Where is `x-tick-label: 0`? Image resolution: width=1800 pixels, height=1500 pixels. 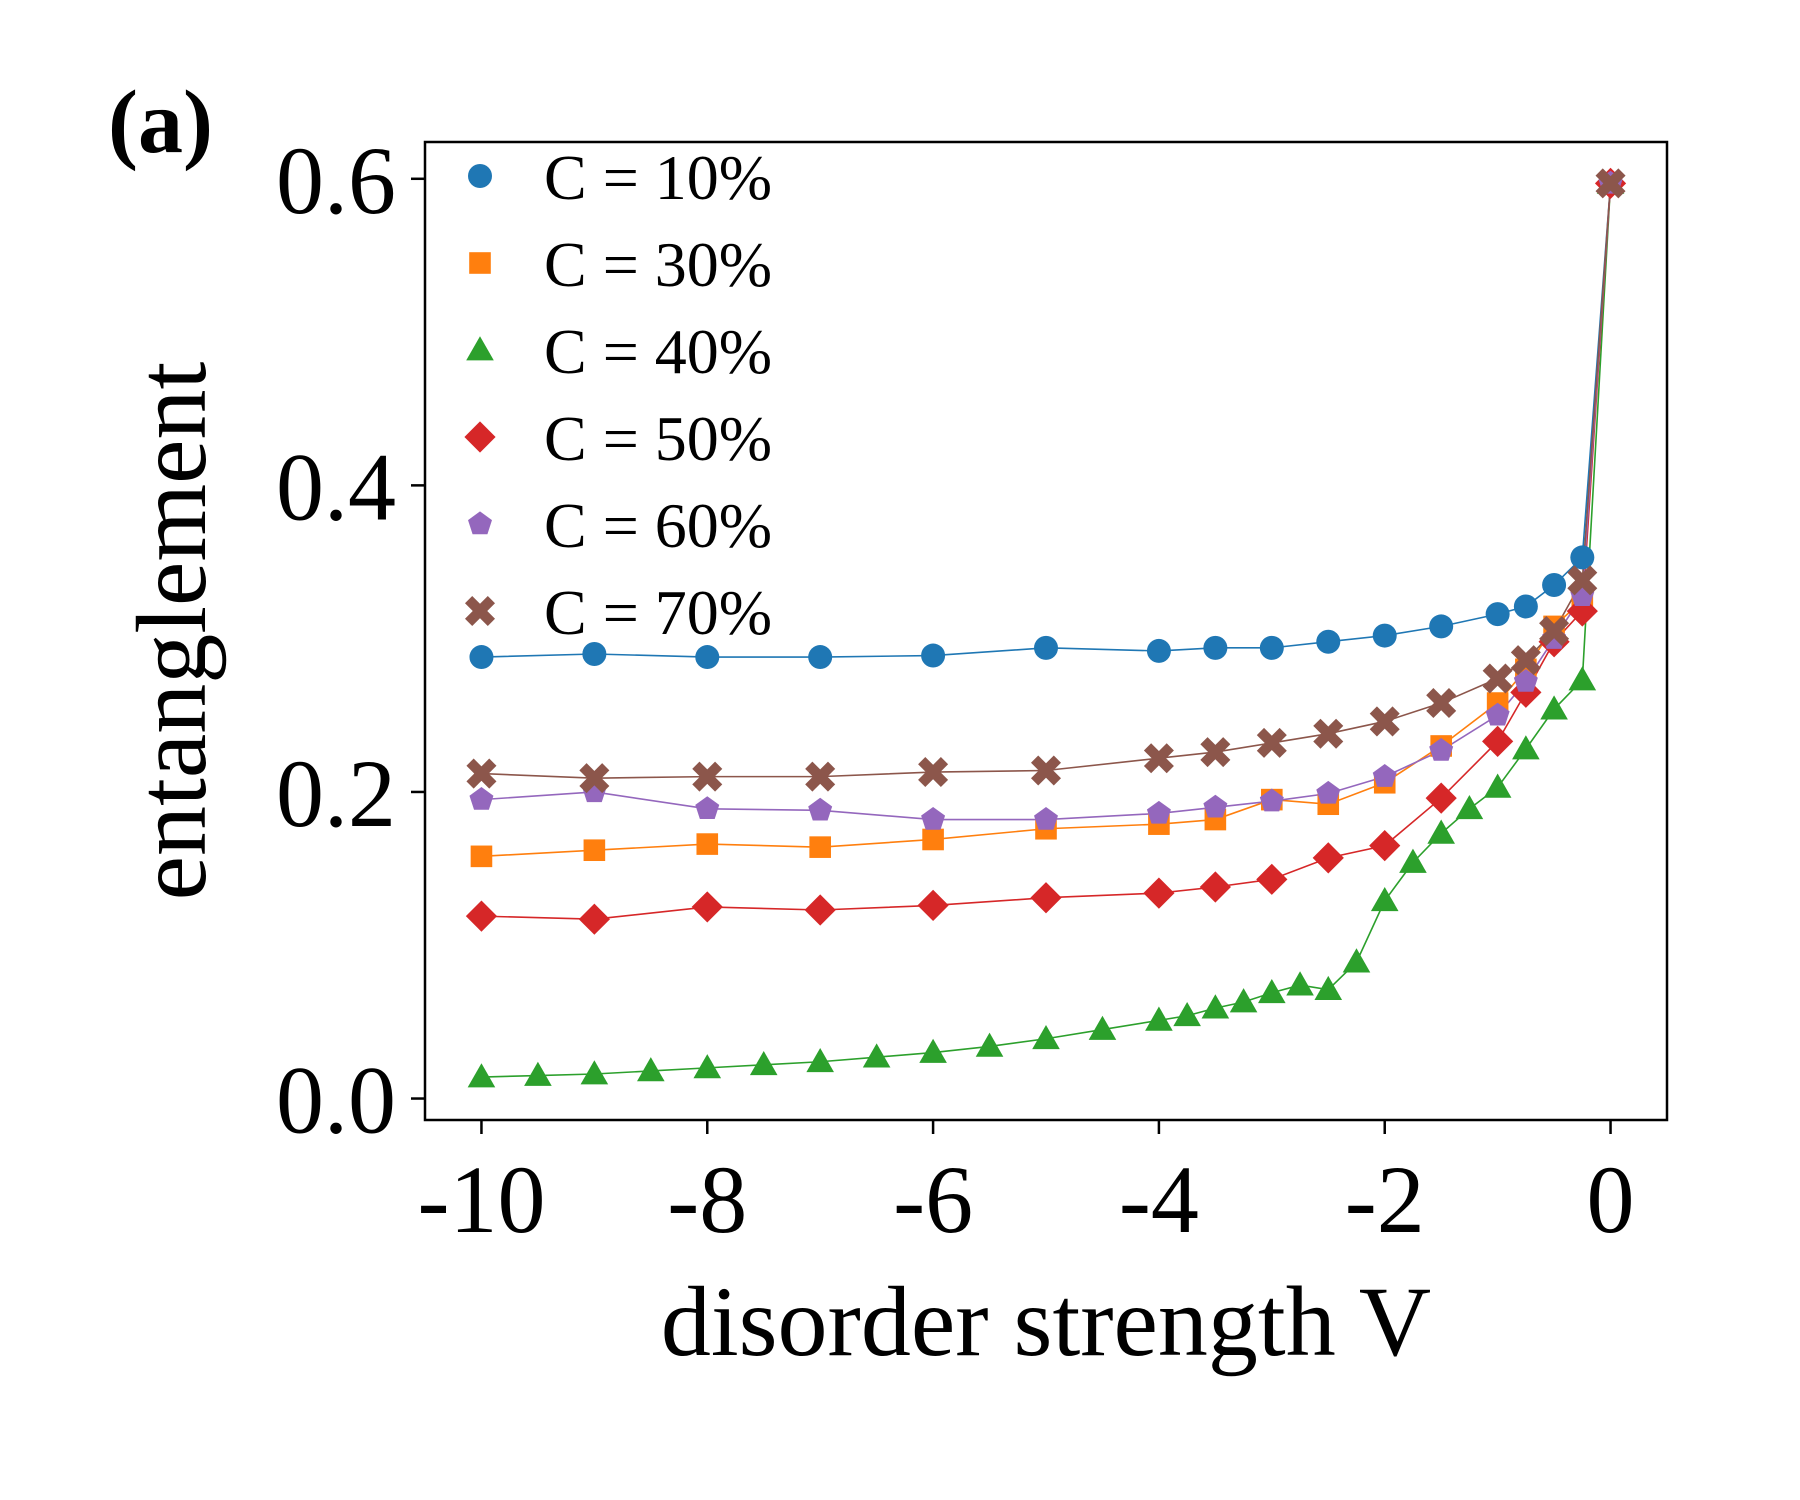 x-tick-label: 0 is located at coordinates (1611, 1199).